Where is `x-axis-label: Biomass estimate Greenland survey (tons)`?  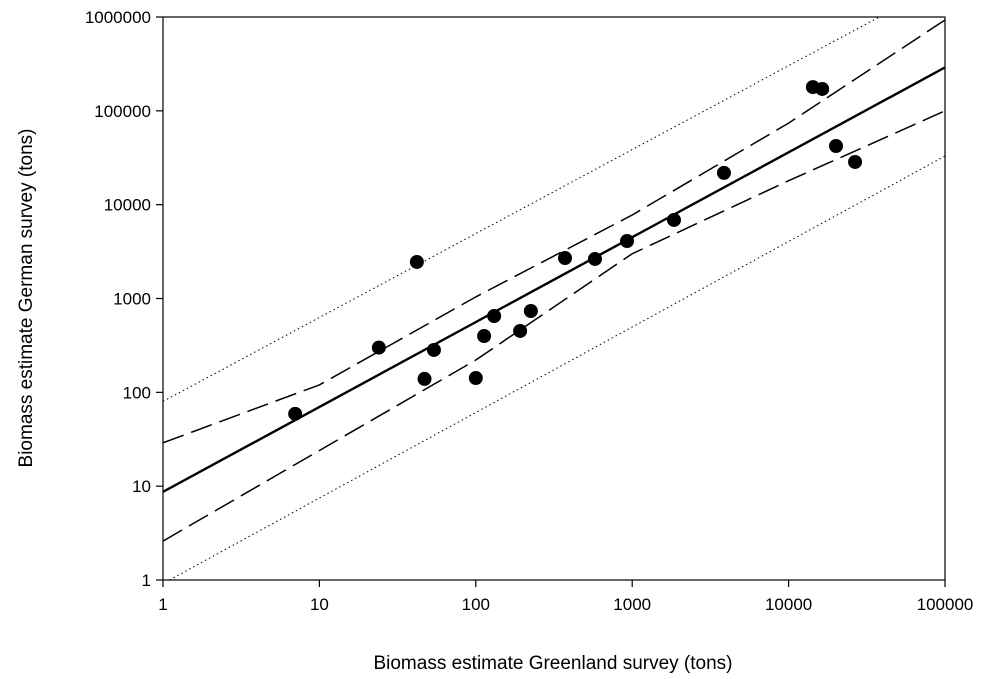
x-axis-label: Biomass estimate Greenland survey (tons) is located at coordinates (552, 663).